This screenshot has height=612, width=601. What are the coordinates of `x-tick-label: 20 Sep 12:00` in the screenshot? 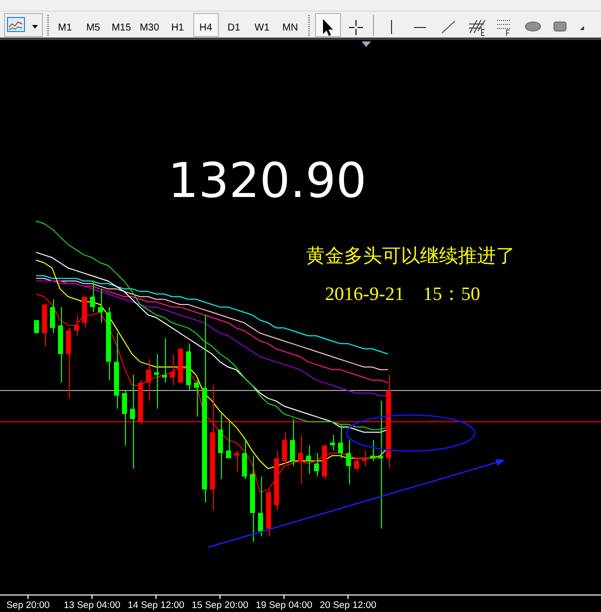 It's located at (348, 605).